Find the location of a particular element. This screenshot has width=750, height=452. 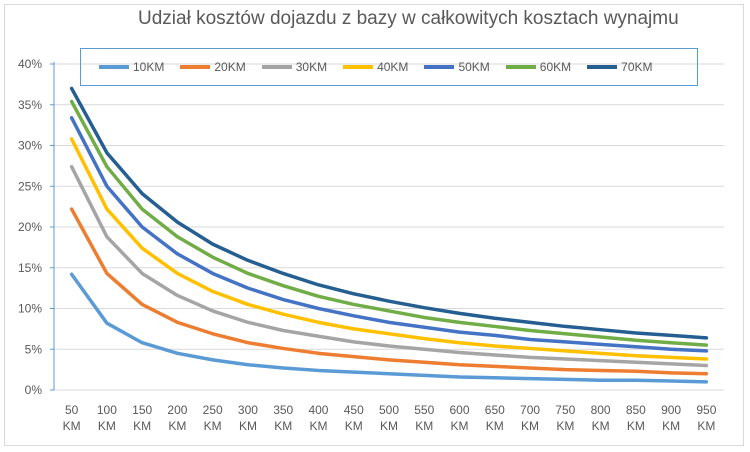

x-tick-label: 150 KM is located at coordinates (142, 418).